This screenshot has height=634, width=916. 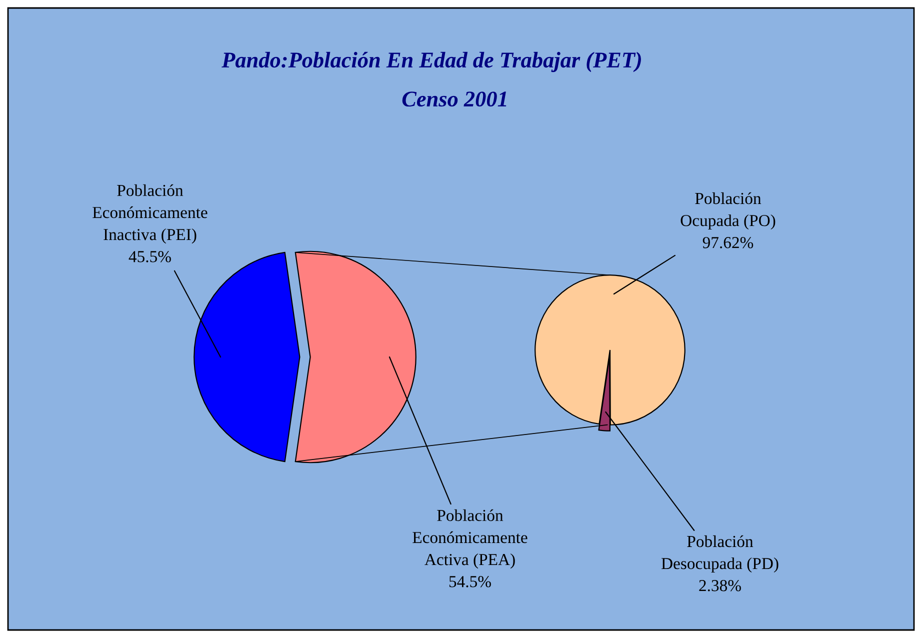 I want to click on data-label: 97.62%, so click(x=728, y=242).